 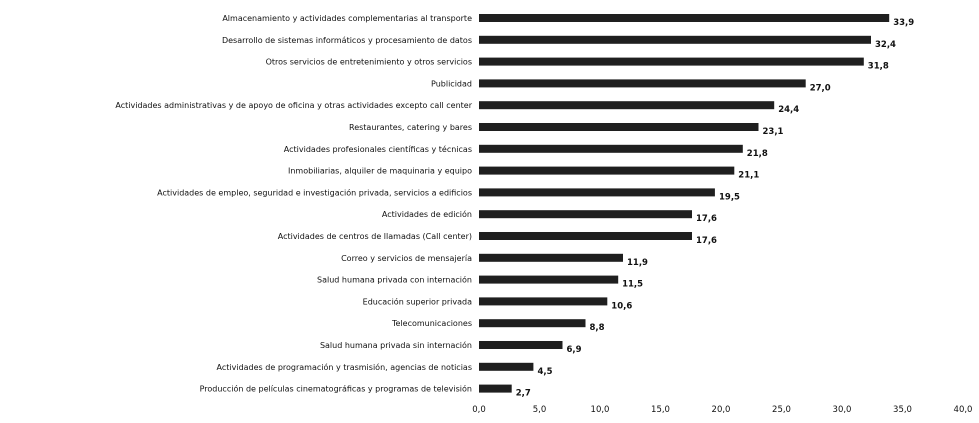 I want to click on x-tick-label: 10,0, so click(x=600, y=410).